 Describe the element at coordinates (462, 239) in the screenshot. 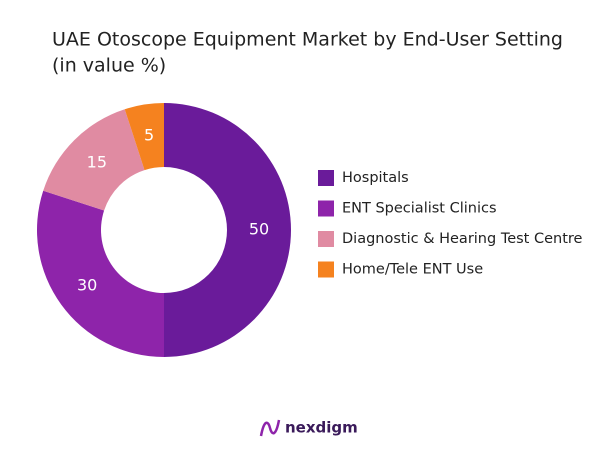

I see `legend-label: Diagnostic & Hearing Test Centre` at that location.